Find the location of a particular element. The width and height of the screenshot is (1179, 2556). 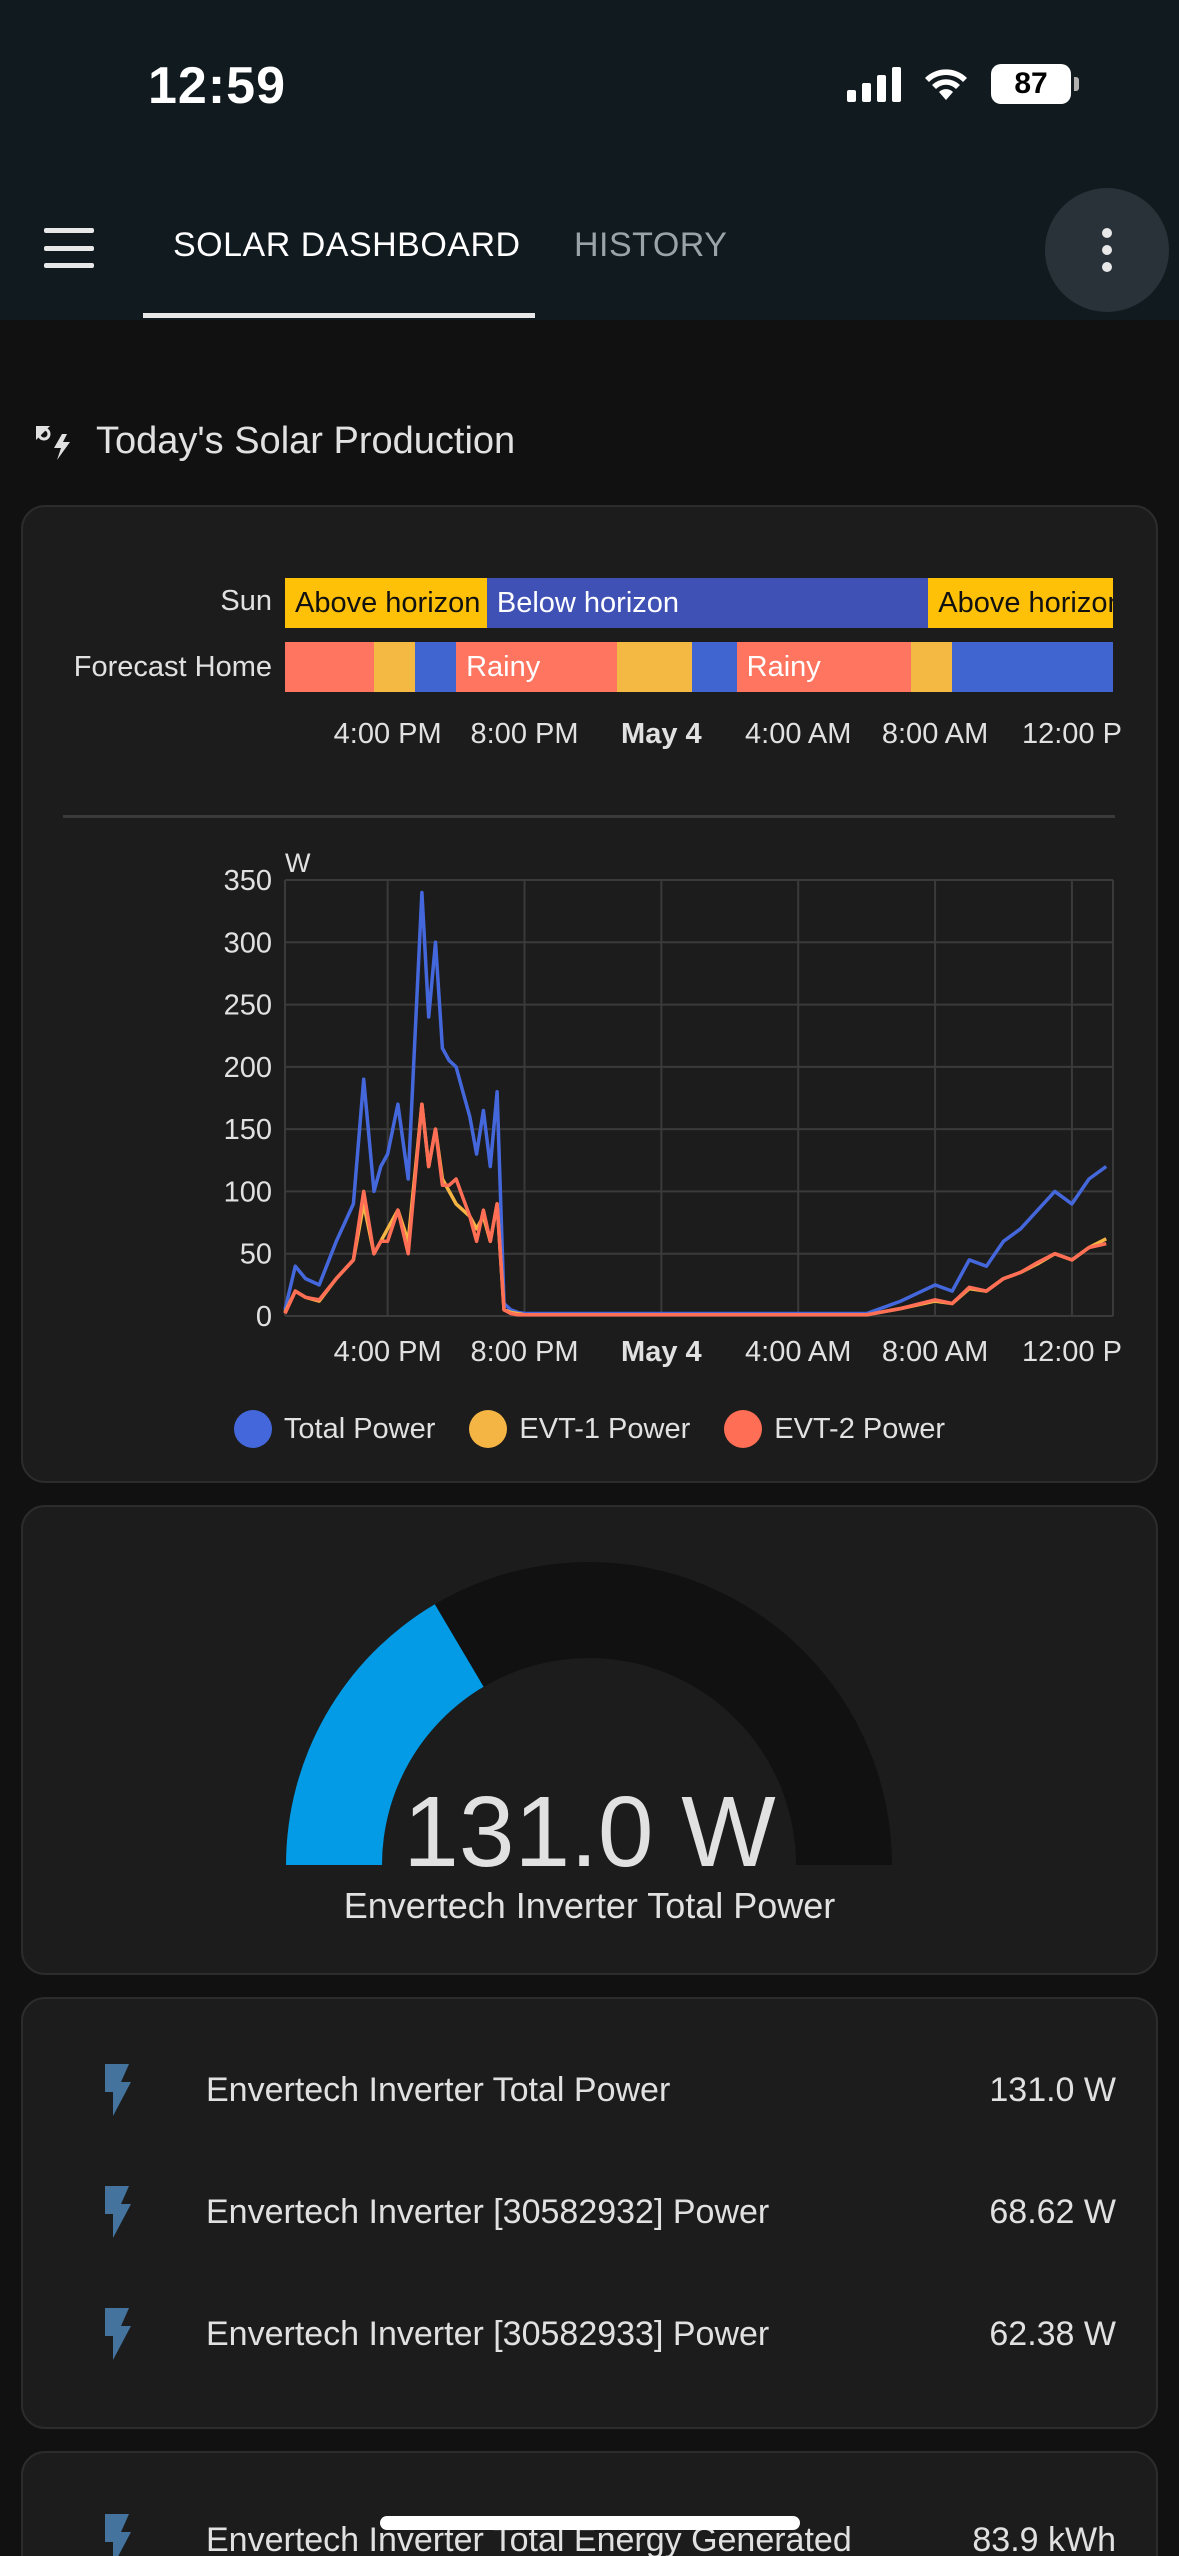

timeline-tick-label: May 4 is located at coordinates (661, 734).